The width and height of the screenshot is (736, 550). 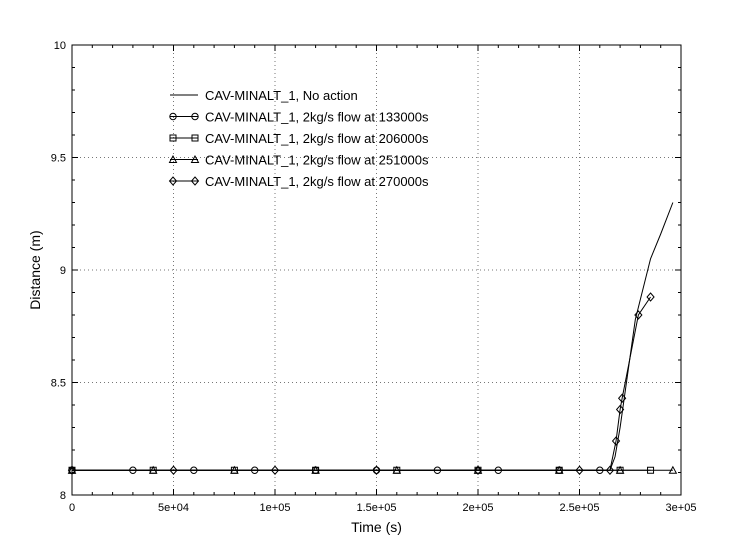 What do you see at coordinates (376, 527) in the screenshot?
I see `x-axis-title: Time (s)` at bounding box center [376, 527].